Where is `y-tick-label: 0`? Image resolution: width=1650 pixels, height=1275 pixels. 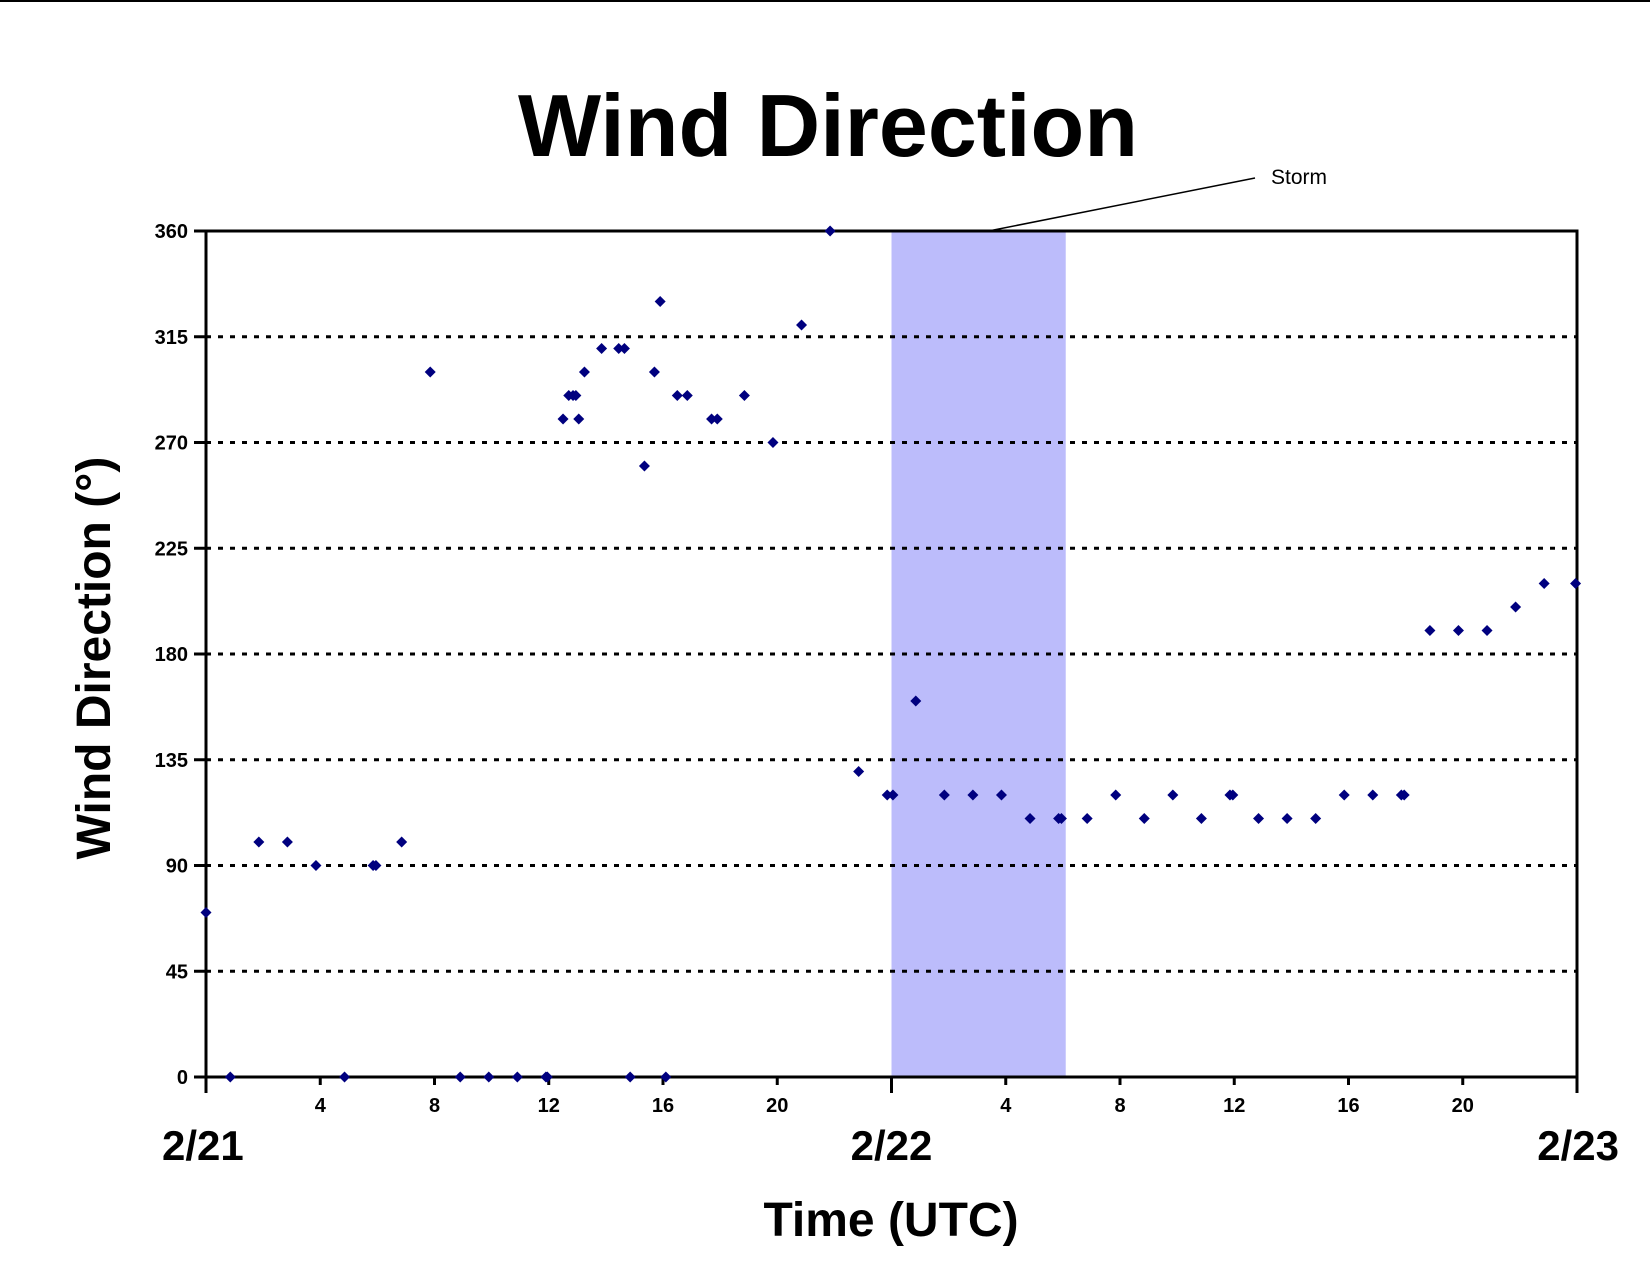
y-tick-label: 0 is located at coordinates (182, 1078).